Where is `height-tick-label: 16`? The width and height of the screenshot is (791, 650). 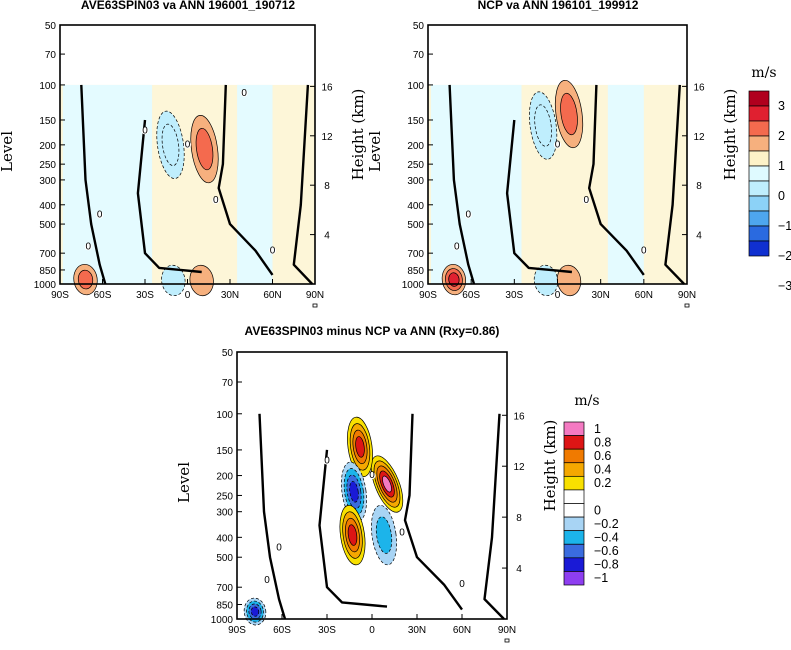
height-tick-label: 16 is located at coordinates (699, 87).